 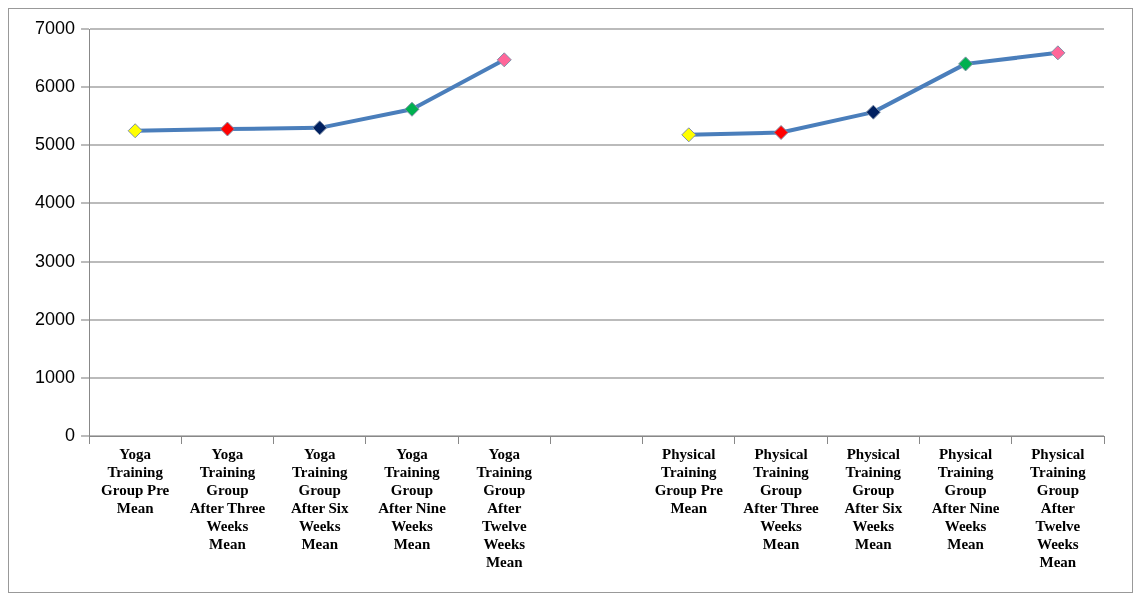 What do you see at coordinates (320, 498) in the screenshot?
I see `x-tick-label: Yoga Training Group After Six Weeks Mean` at bounding box center [320, 498].